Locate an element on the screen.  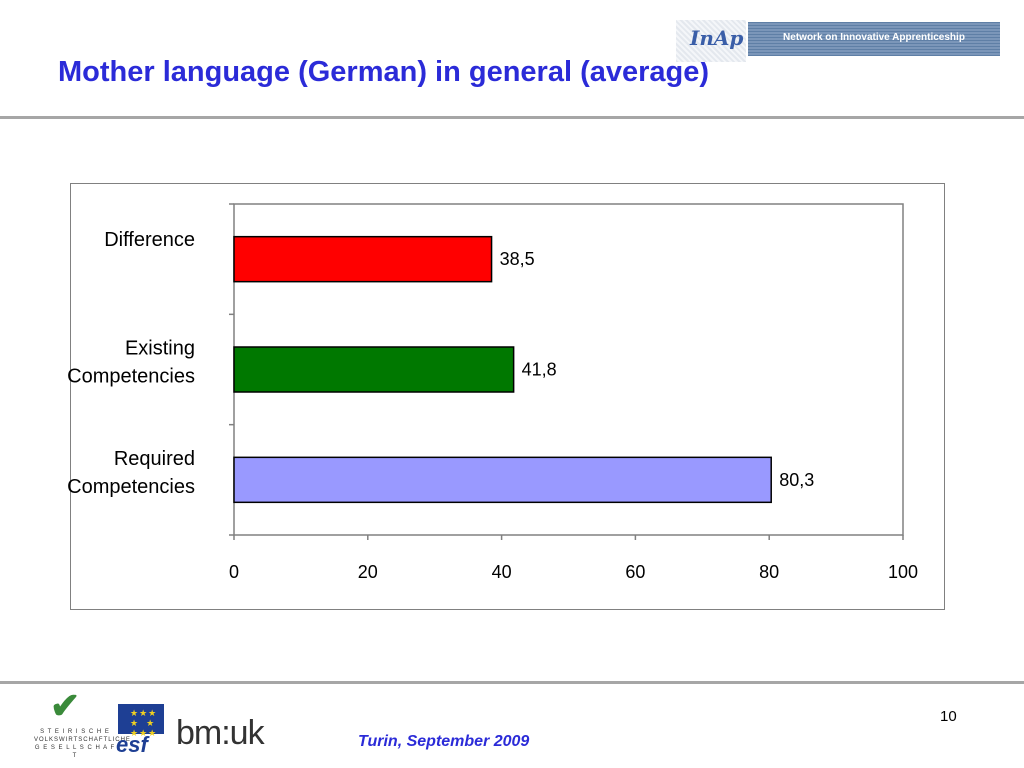
checkmark-icon: ✔ is located at coordinates (65, 705).